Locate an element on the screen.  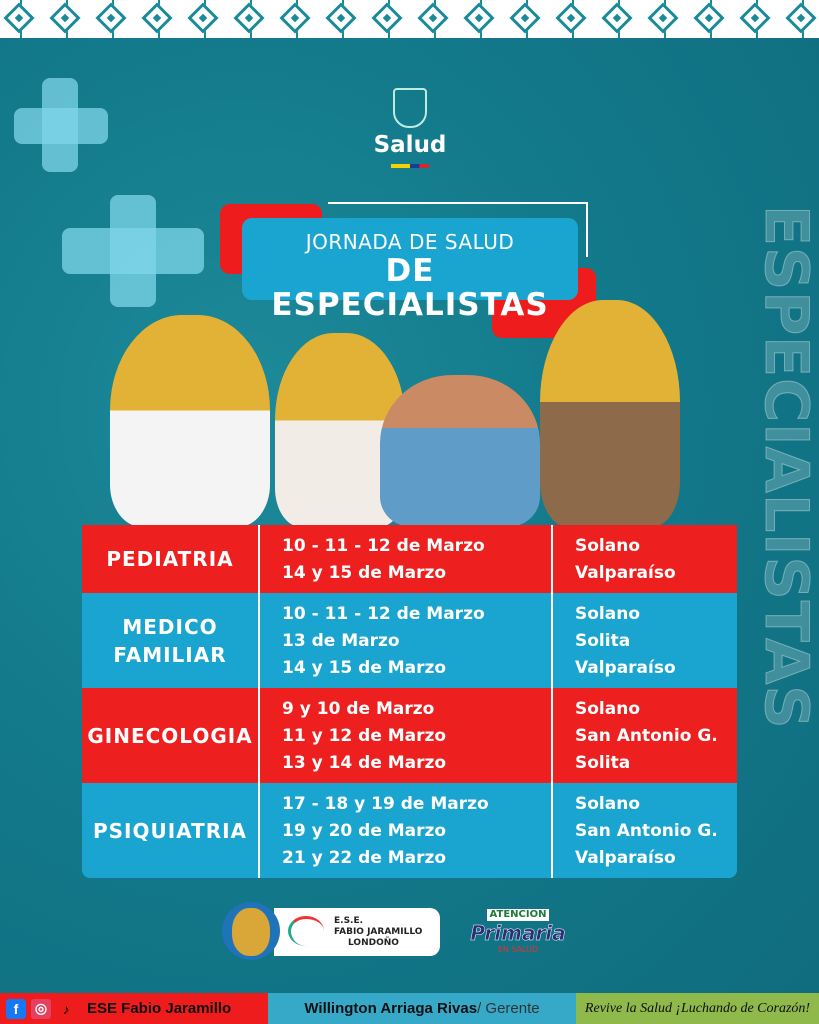
jaguar-doctor-illustration is located at coordinates (190, 421).